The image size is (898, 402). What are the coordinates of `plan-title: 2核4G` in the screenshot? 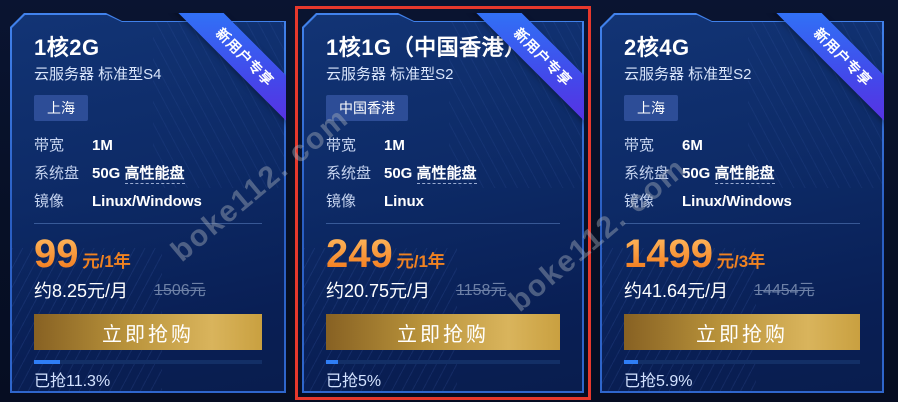 It's located at (657, 47).